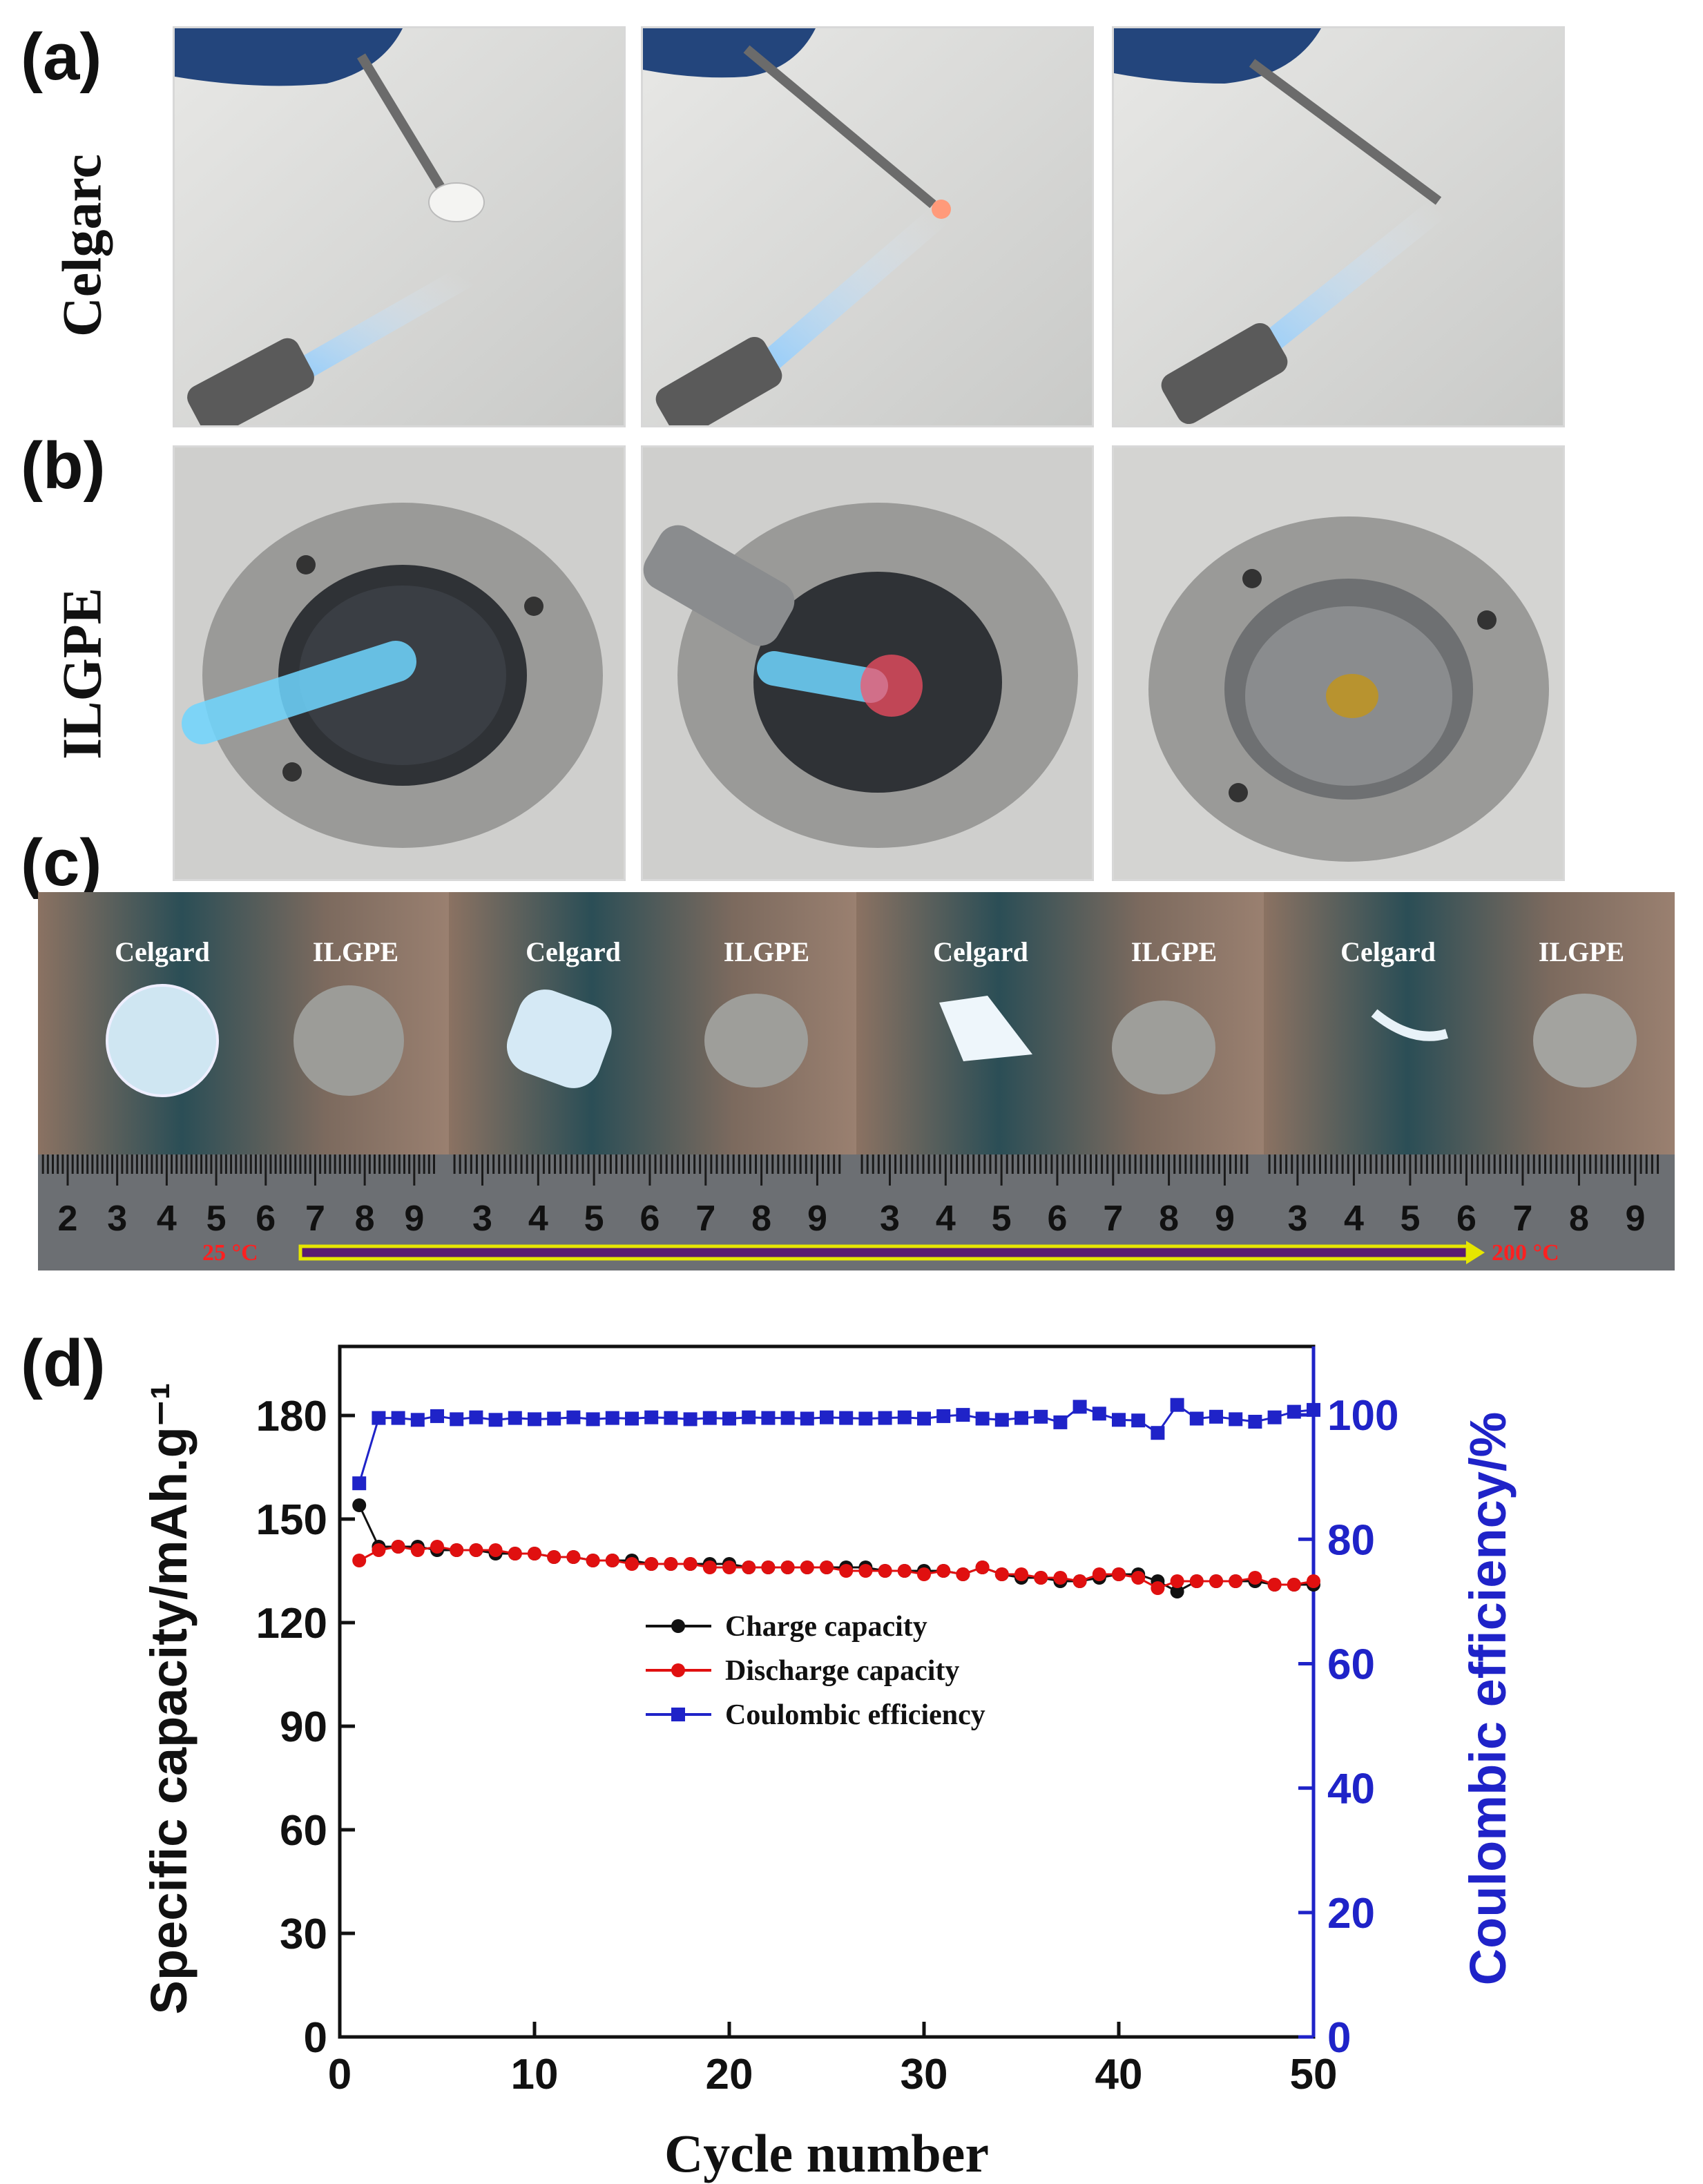  Describe the element at coordinates (850, 1170) in the screenshot. I see `ruler-ticks` at that location.